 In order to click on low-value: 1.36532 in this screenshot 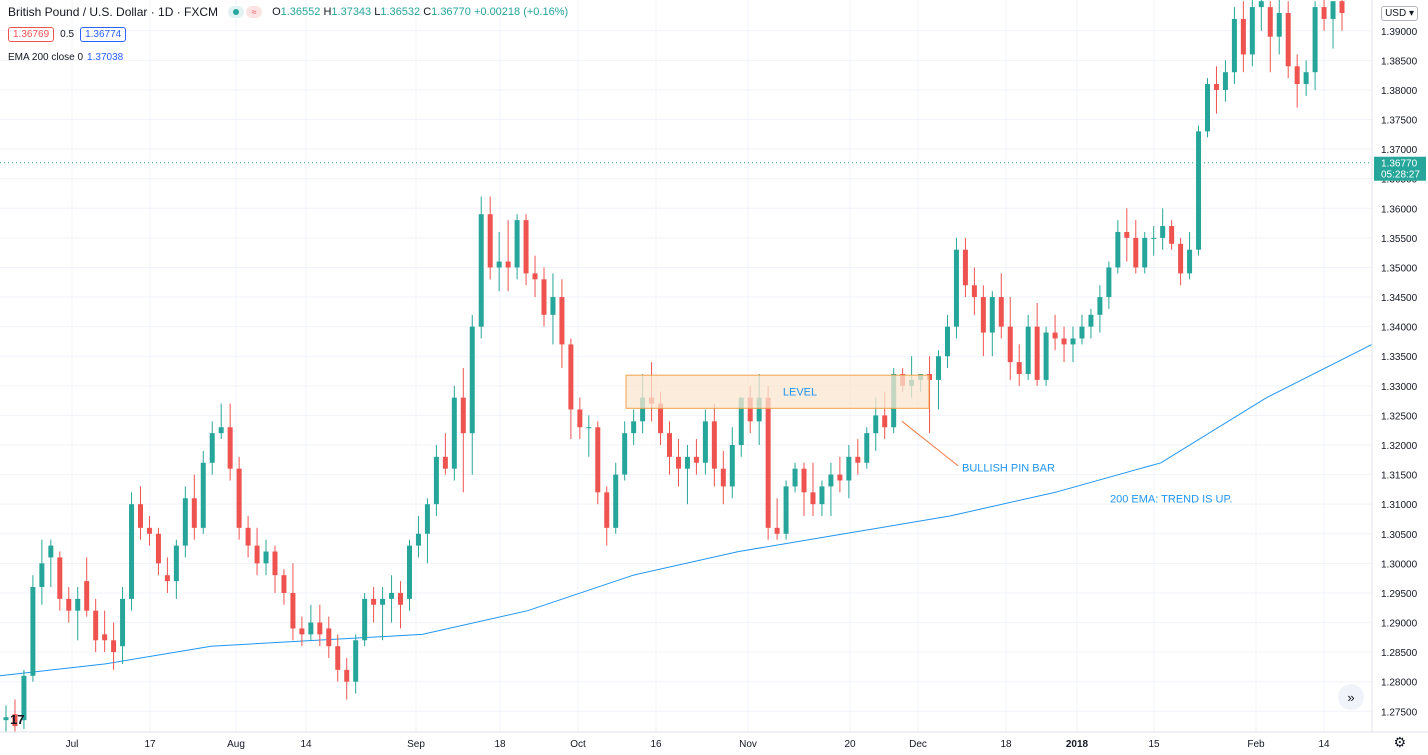, I will do `click(400, 12)`.